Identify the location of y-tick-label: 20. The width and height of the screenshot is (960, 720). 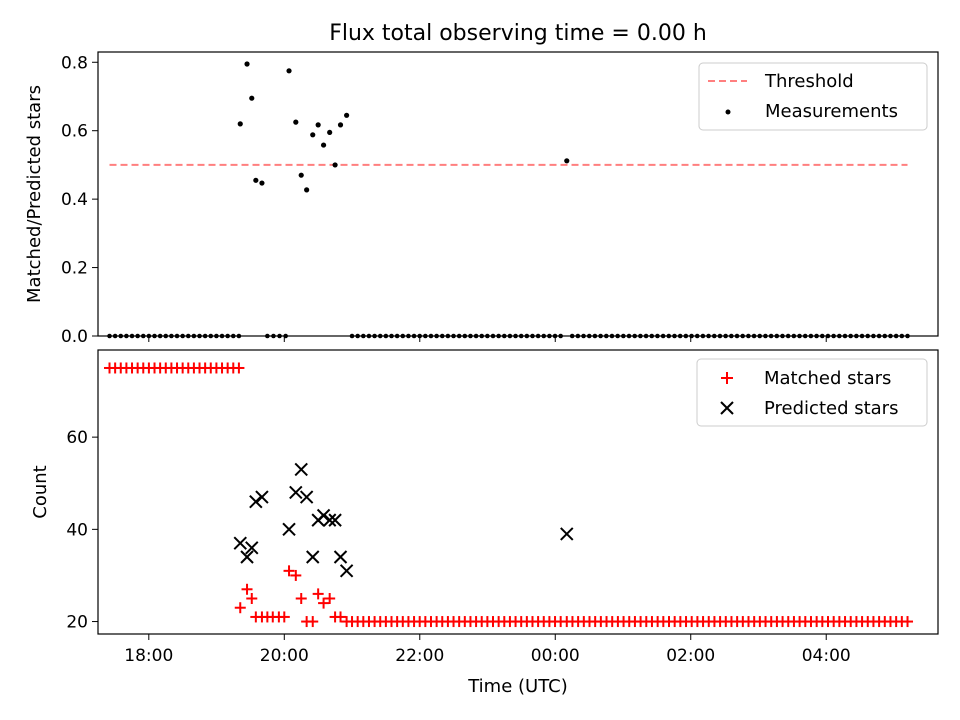
(77, 623).